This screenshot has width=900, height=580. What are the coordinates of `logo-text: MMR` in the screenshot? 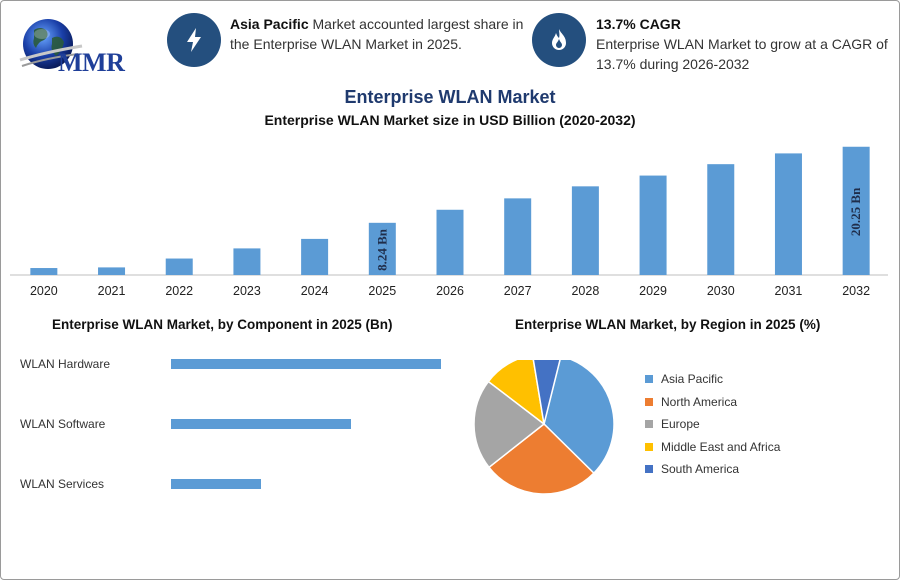 It's located at (91, 62).